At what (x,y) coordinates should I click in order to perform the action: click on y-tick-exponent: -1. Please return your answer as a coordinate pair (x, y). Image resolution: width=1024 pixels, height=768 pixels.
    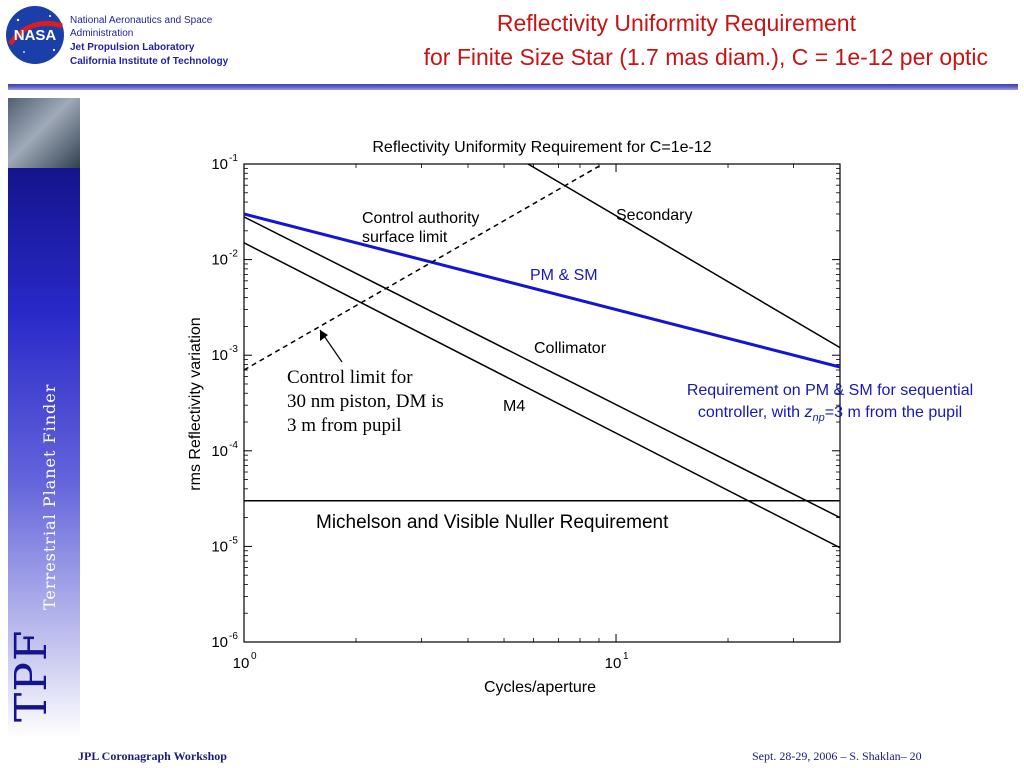
    Looking at the image, I should click on (233, 158).